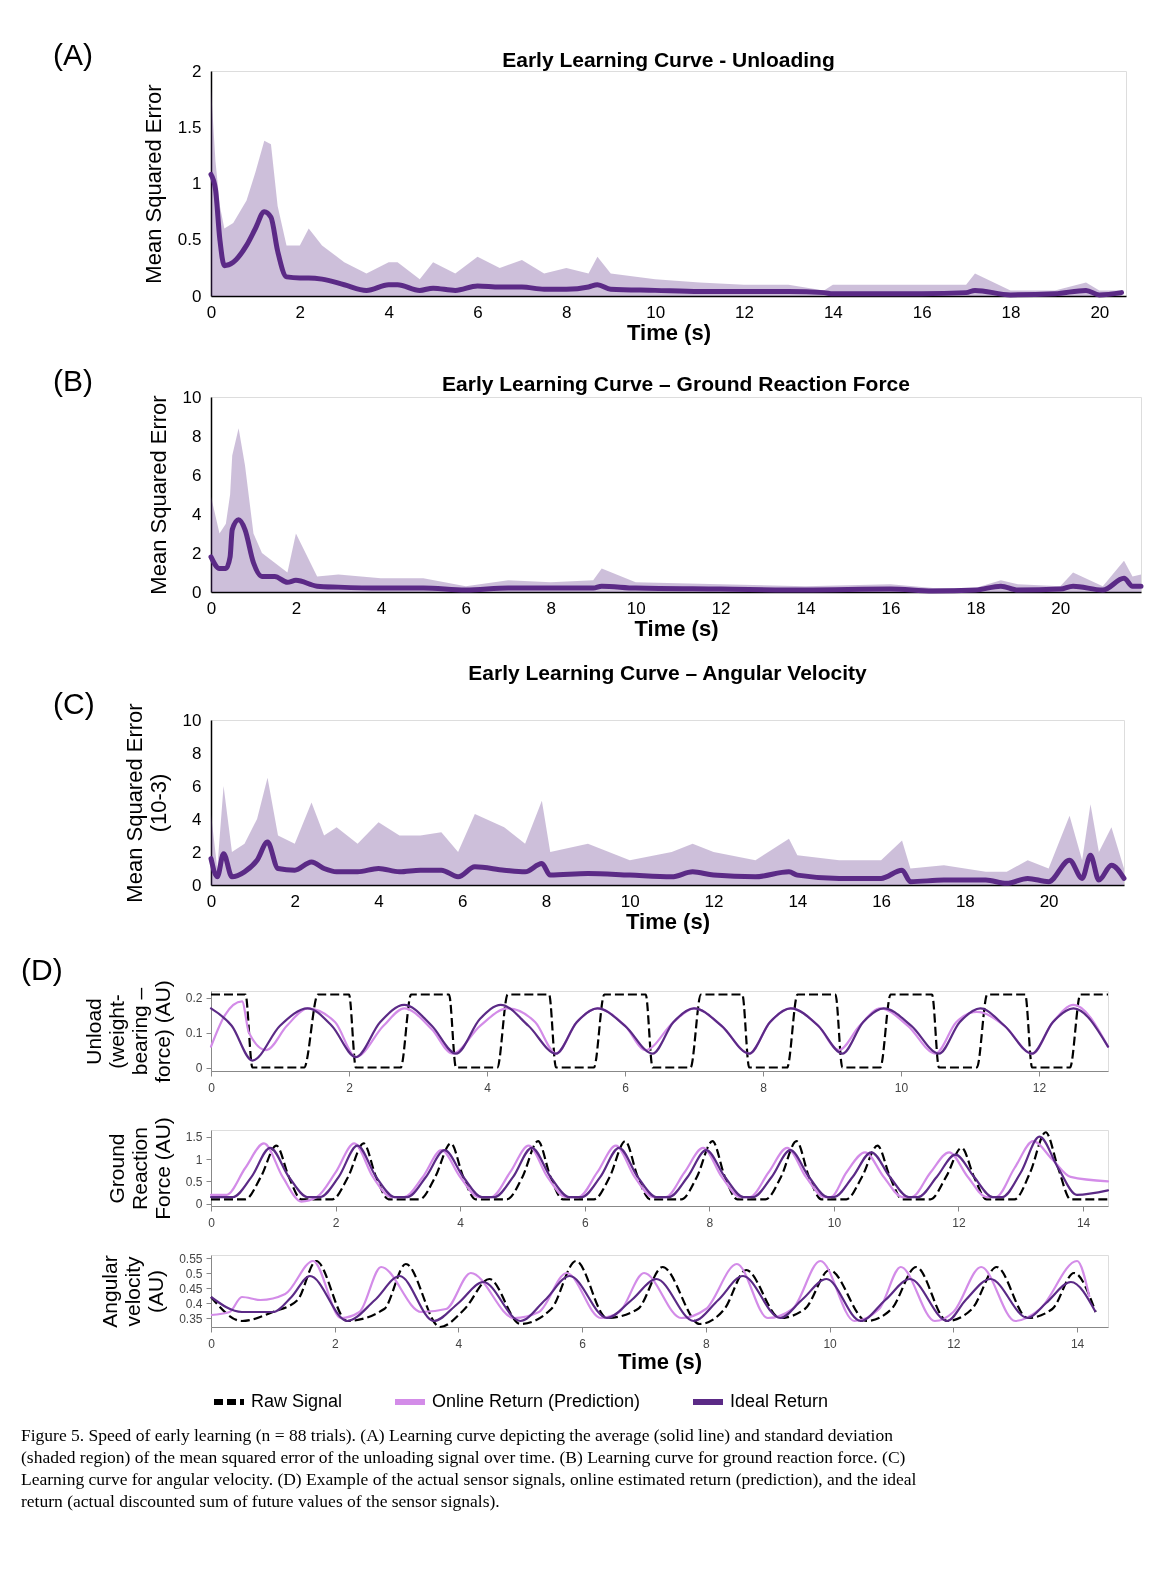  What do you see at coordinates (536, 1401) in the screenshot?
I see `legend-label: Online Return (Prediction)` at bounding box center [536, 1401].